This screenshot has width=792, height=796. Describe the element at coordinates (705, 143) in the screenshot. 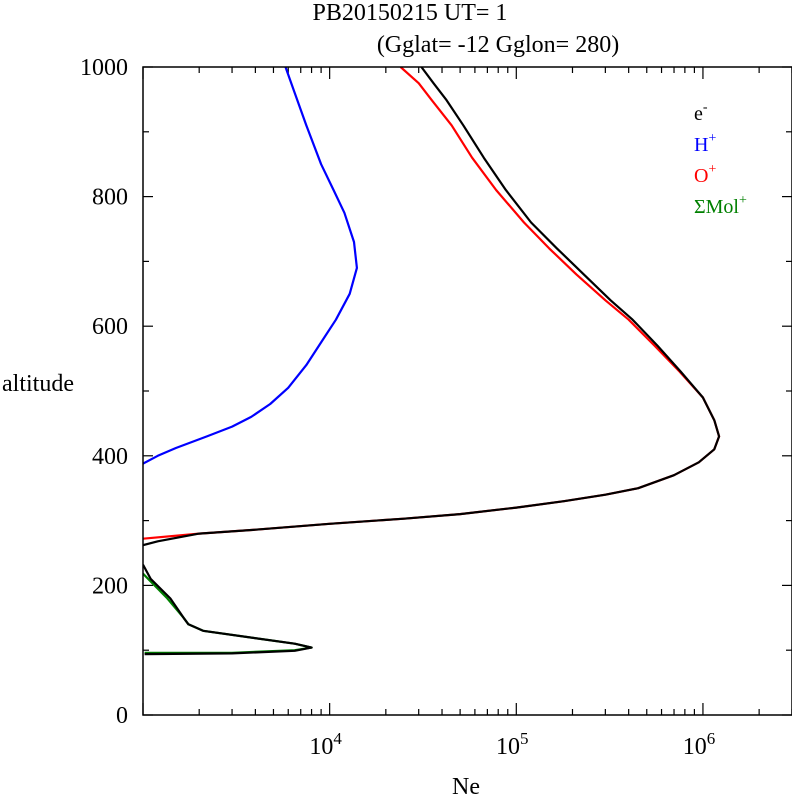

I see `legend-item: H+` at that location.